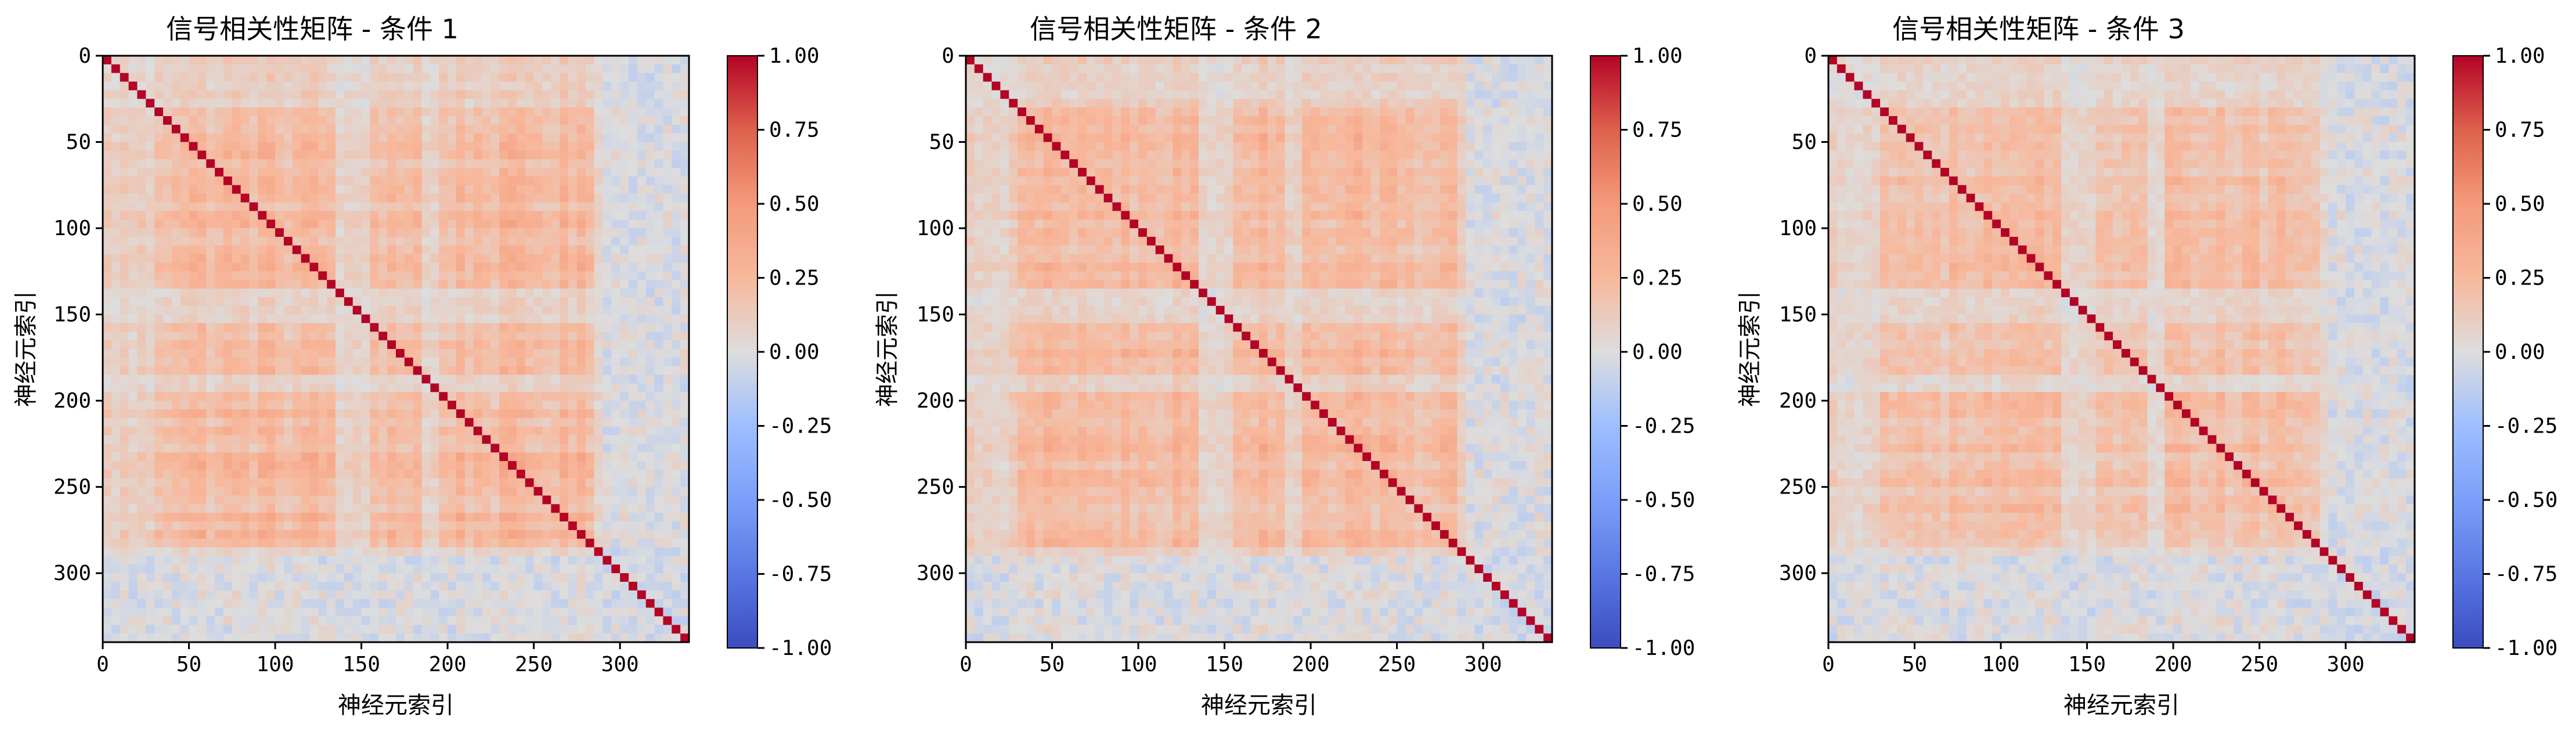  I want to click on colorbar-1: 1.000.750.500.250.00-0.25-0.50-0.75-1.00, so click(780, 352).